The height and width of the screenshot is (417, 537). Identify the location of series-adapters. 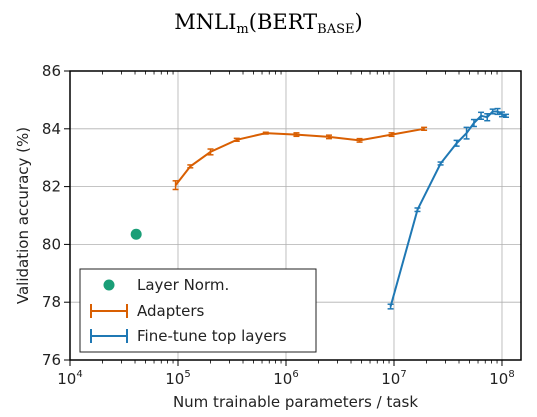
(300, 158).